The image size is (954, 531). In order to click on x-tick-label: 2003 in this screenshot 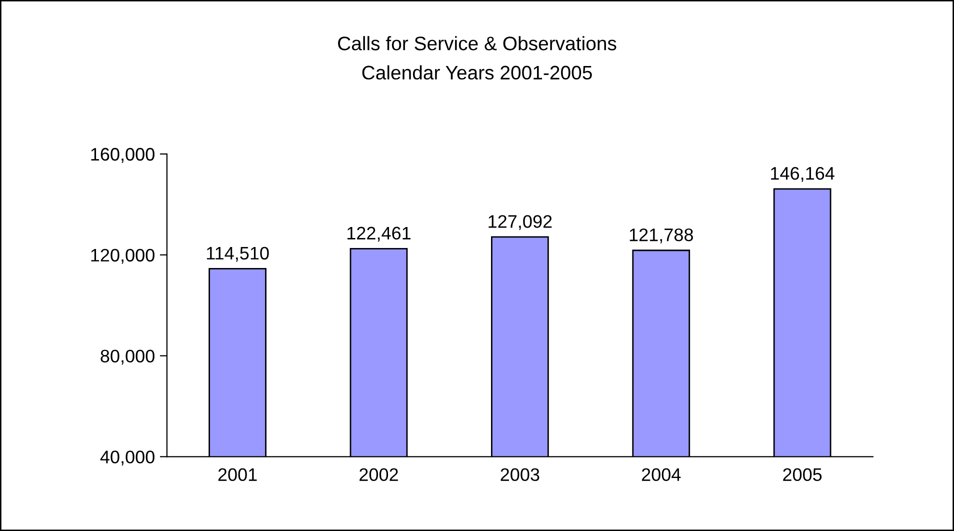, I will do `click(520, 475)`.